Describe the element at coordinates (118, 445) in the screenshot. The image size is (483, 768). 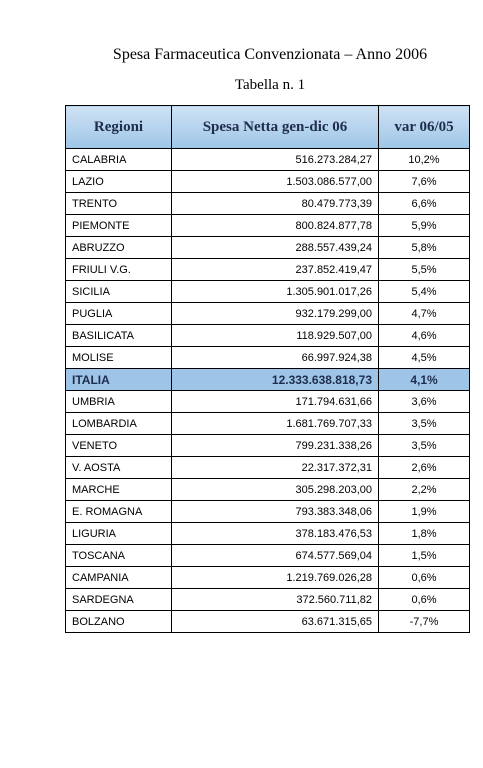
I see `table-cell: VENETO` at that location.